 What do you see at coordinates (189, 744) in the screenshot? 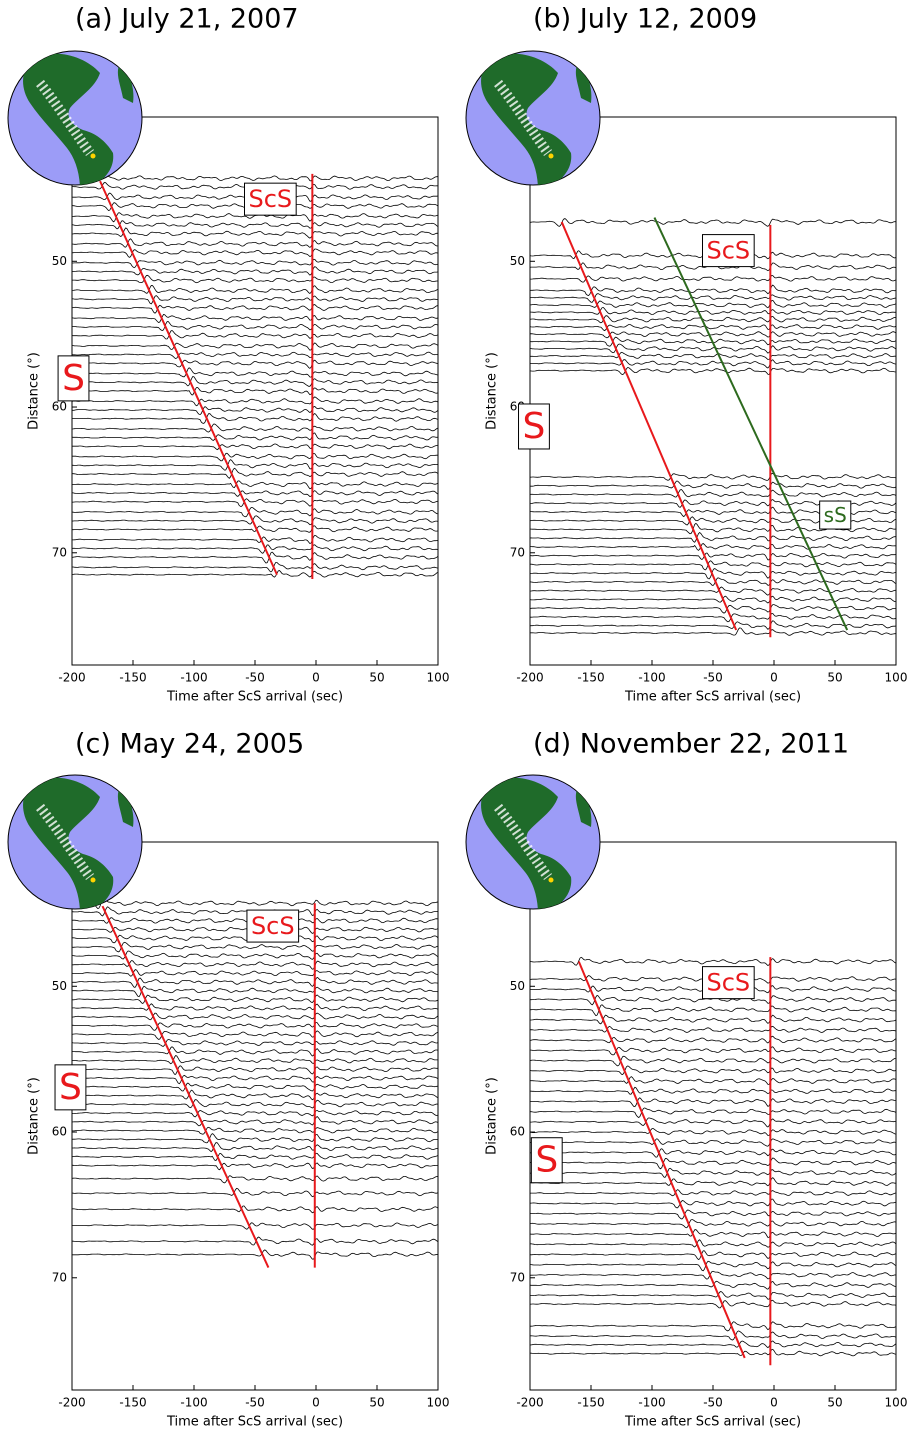
I see `panel-title: (c) May 24, 2005` at bounding box center [189, 744].